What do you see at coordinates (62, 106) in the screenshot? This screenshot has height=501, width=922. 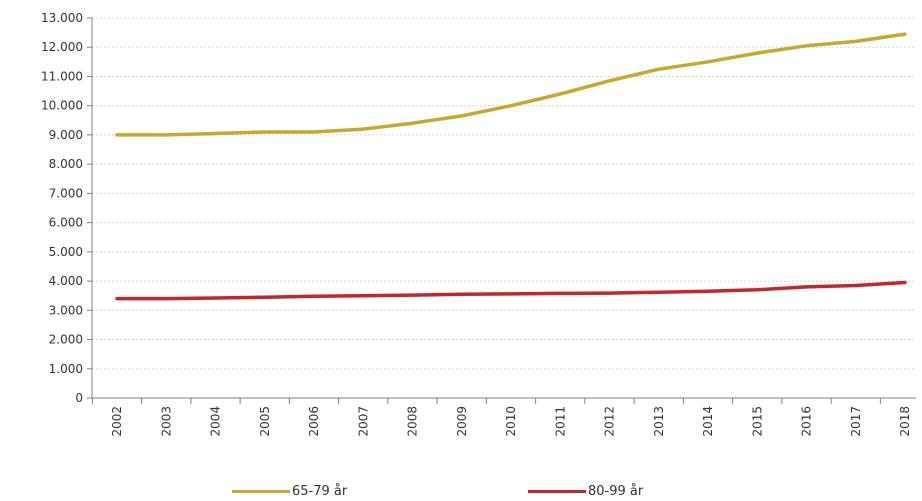 I see `y-tick-label: 10.000` at bounding box center [62, 106].